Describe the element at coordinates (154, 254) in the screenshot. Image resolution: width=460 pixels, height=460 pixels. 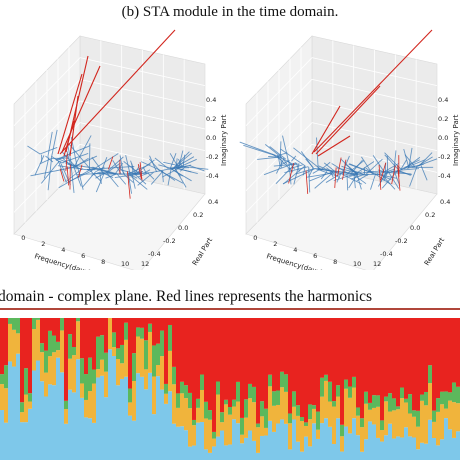
I see `y-tick-label: -0.4` at that location.